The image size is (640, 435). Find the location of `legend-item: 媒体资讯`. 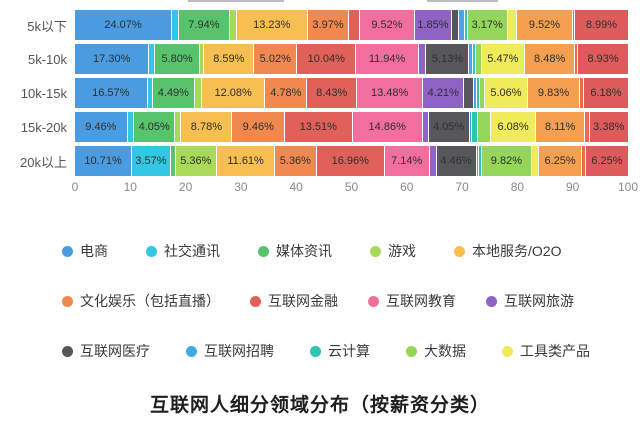

legend-item: 媒体资讯 is located at coordinates (295, 251).